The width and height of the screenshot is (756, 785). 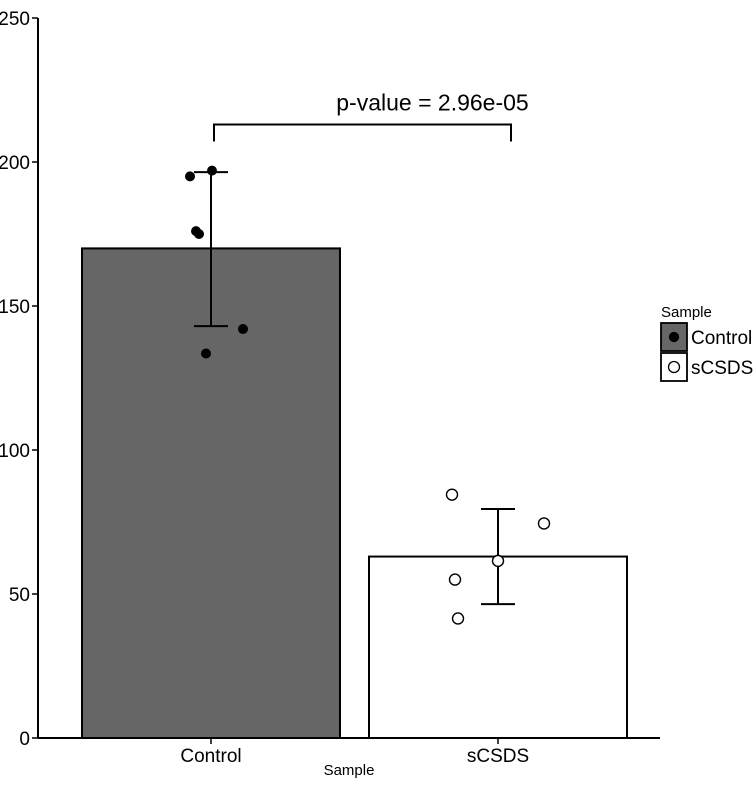 What do you see at coordinates (722, 368) in the screenshot?
I see `legend-label-scsds: sCSDS` at bounding box center [722, 368].